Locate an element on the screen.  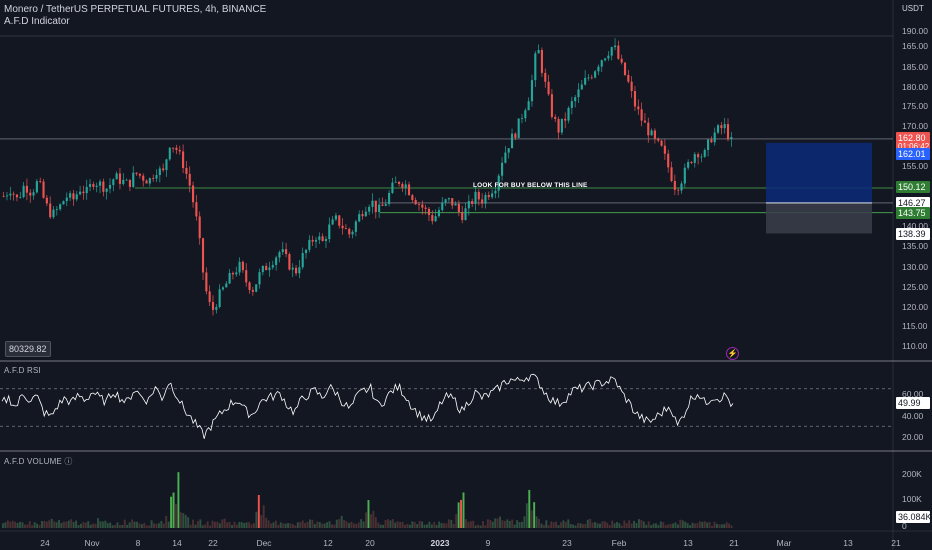
lightning-icon: ⚡ is located at coordinates (732, 353).